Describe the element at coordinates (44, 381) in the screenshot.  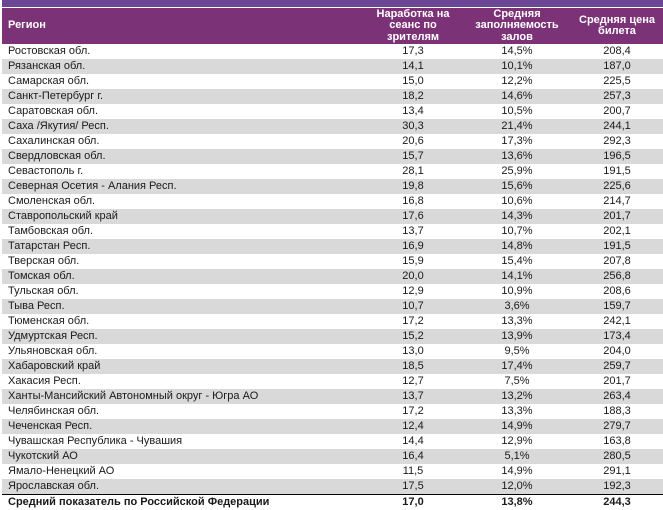
I see `region-cell: Хакасия Респ.` at that location.